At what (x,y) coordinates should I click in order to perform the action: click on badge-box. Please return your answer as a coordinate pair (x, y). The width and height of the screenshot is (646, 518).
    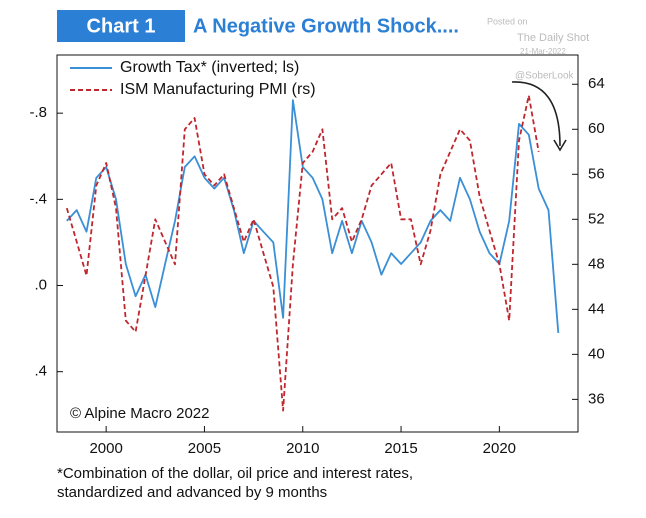
    Looking at the image, I should click on (121, 26).